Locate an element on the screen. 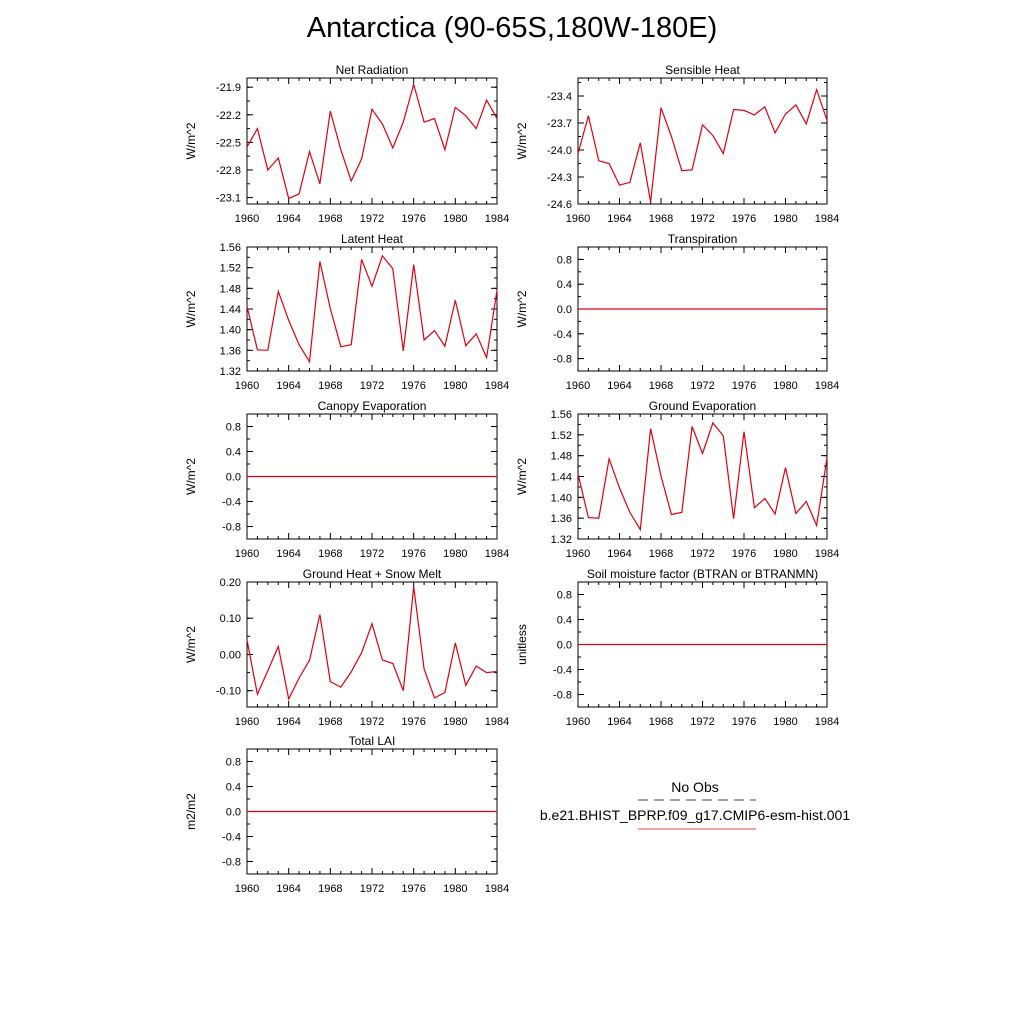 The height and width of the screenshot is (1024, 1024). y-tick-label: -23.1 is located at coordinates (228, 199).